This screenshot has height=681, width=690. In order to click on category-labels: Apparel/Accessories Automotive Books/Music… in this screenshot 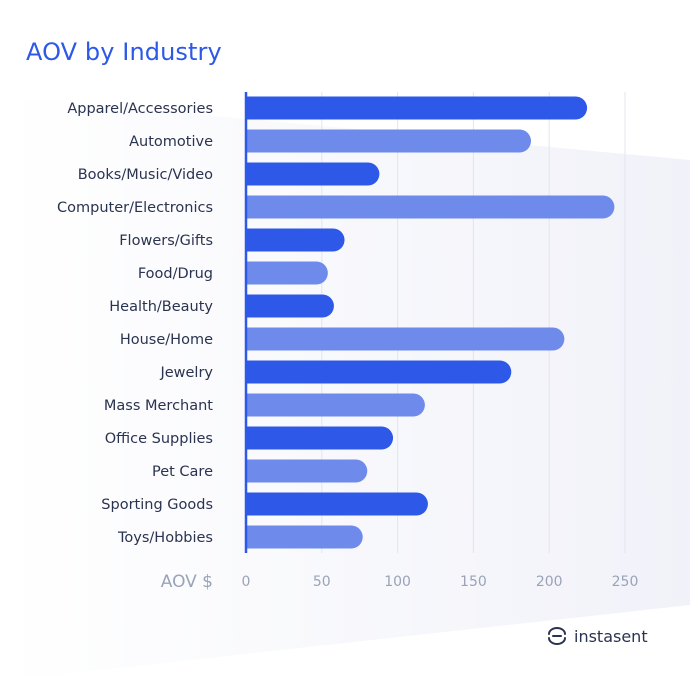, I will do `click(135, 323)`.